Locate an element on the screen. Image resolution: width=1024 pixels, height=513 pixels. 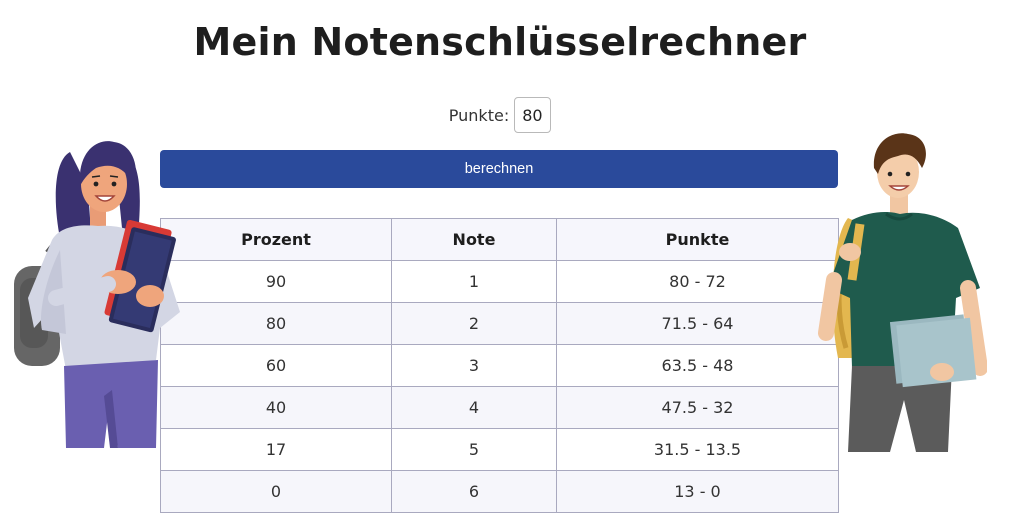
points-input is located at coordinates (533, 115).